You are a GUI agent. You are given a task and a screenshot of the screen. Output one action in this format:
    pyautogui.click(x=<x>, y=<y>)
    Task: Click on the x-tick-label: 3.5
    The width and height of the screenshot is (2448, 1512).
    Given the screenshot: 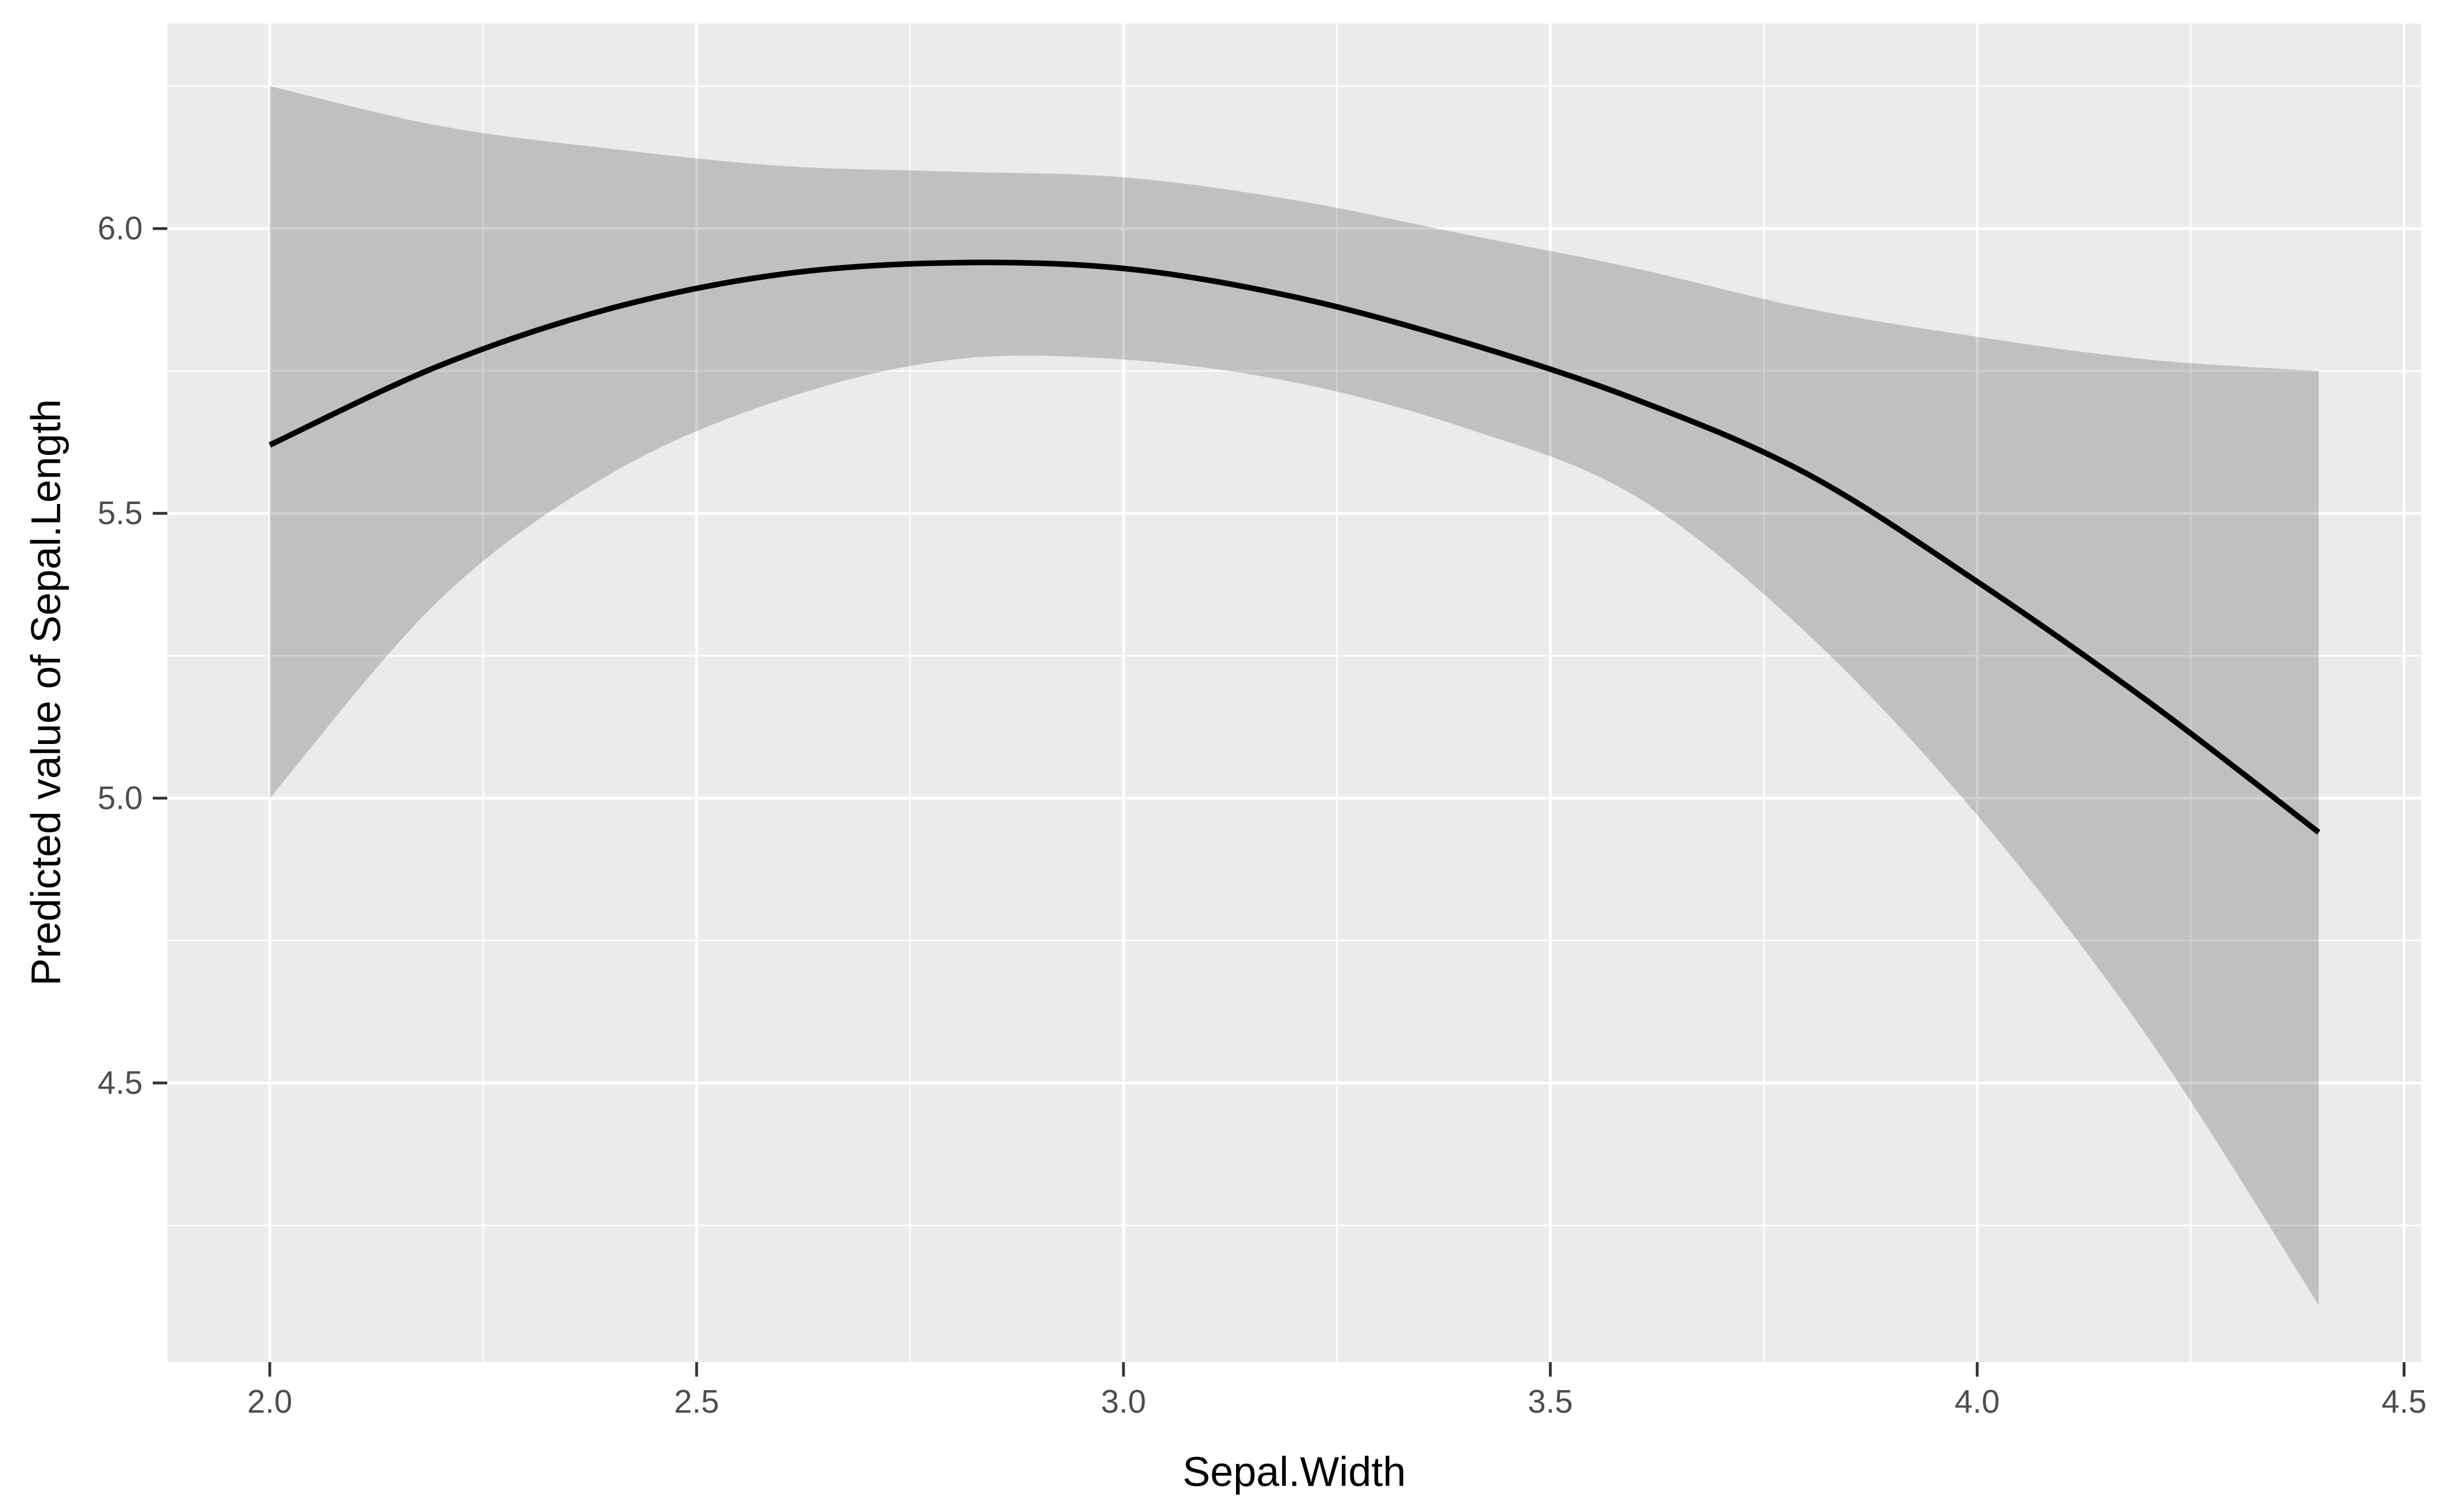 What is the action you would take?
    pyautogui.click(x=1550, y=1402)
    